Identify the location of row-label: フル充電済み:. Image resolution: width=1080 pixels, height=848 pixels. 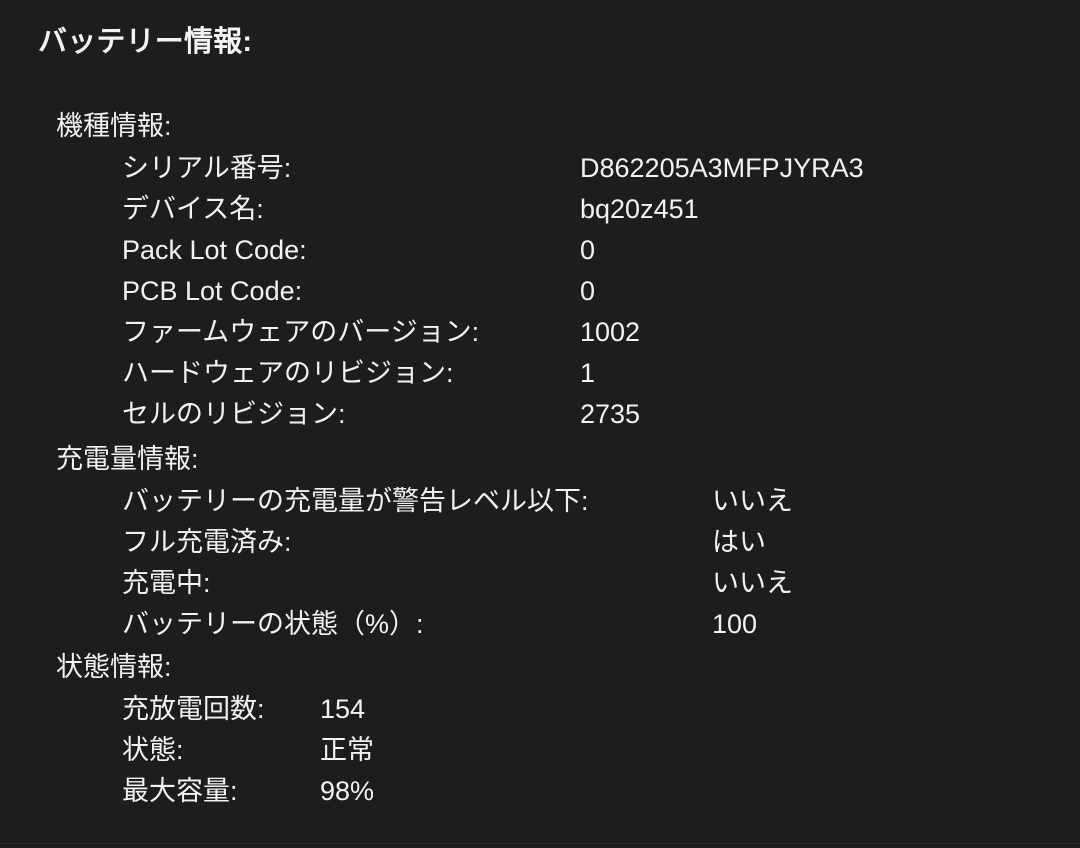
(207, 542).